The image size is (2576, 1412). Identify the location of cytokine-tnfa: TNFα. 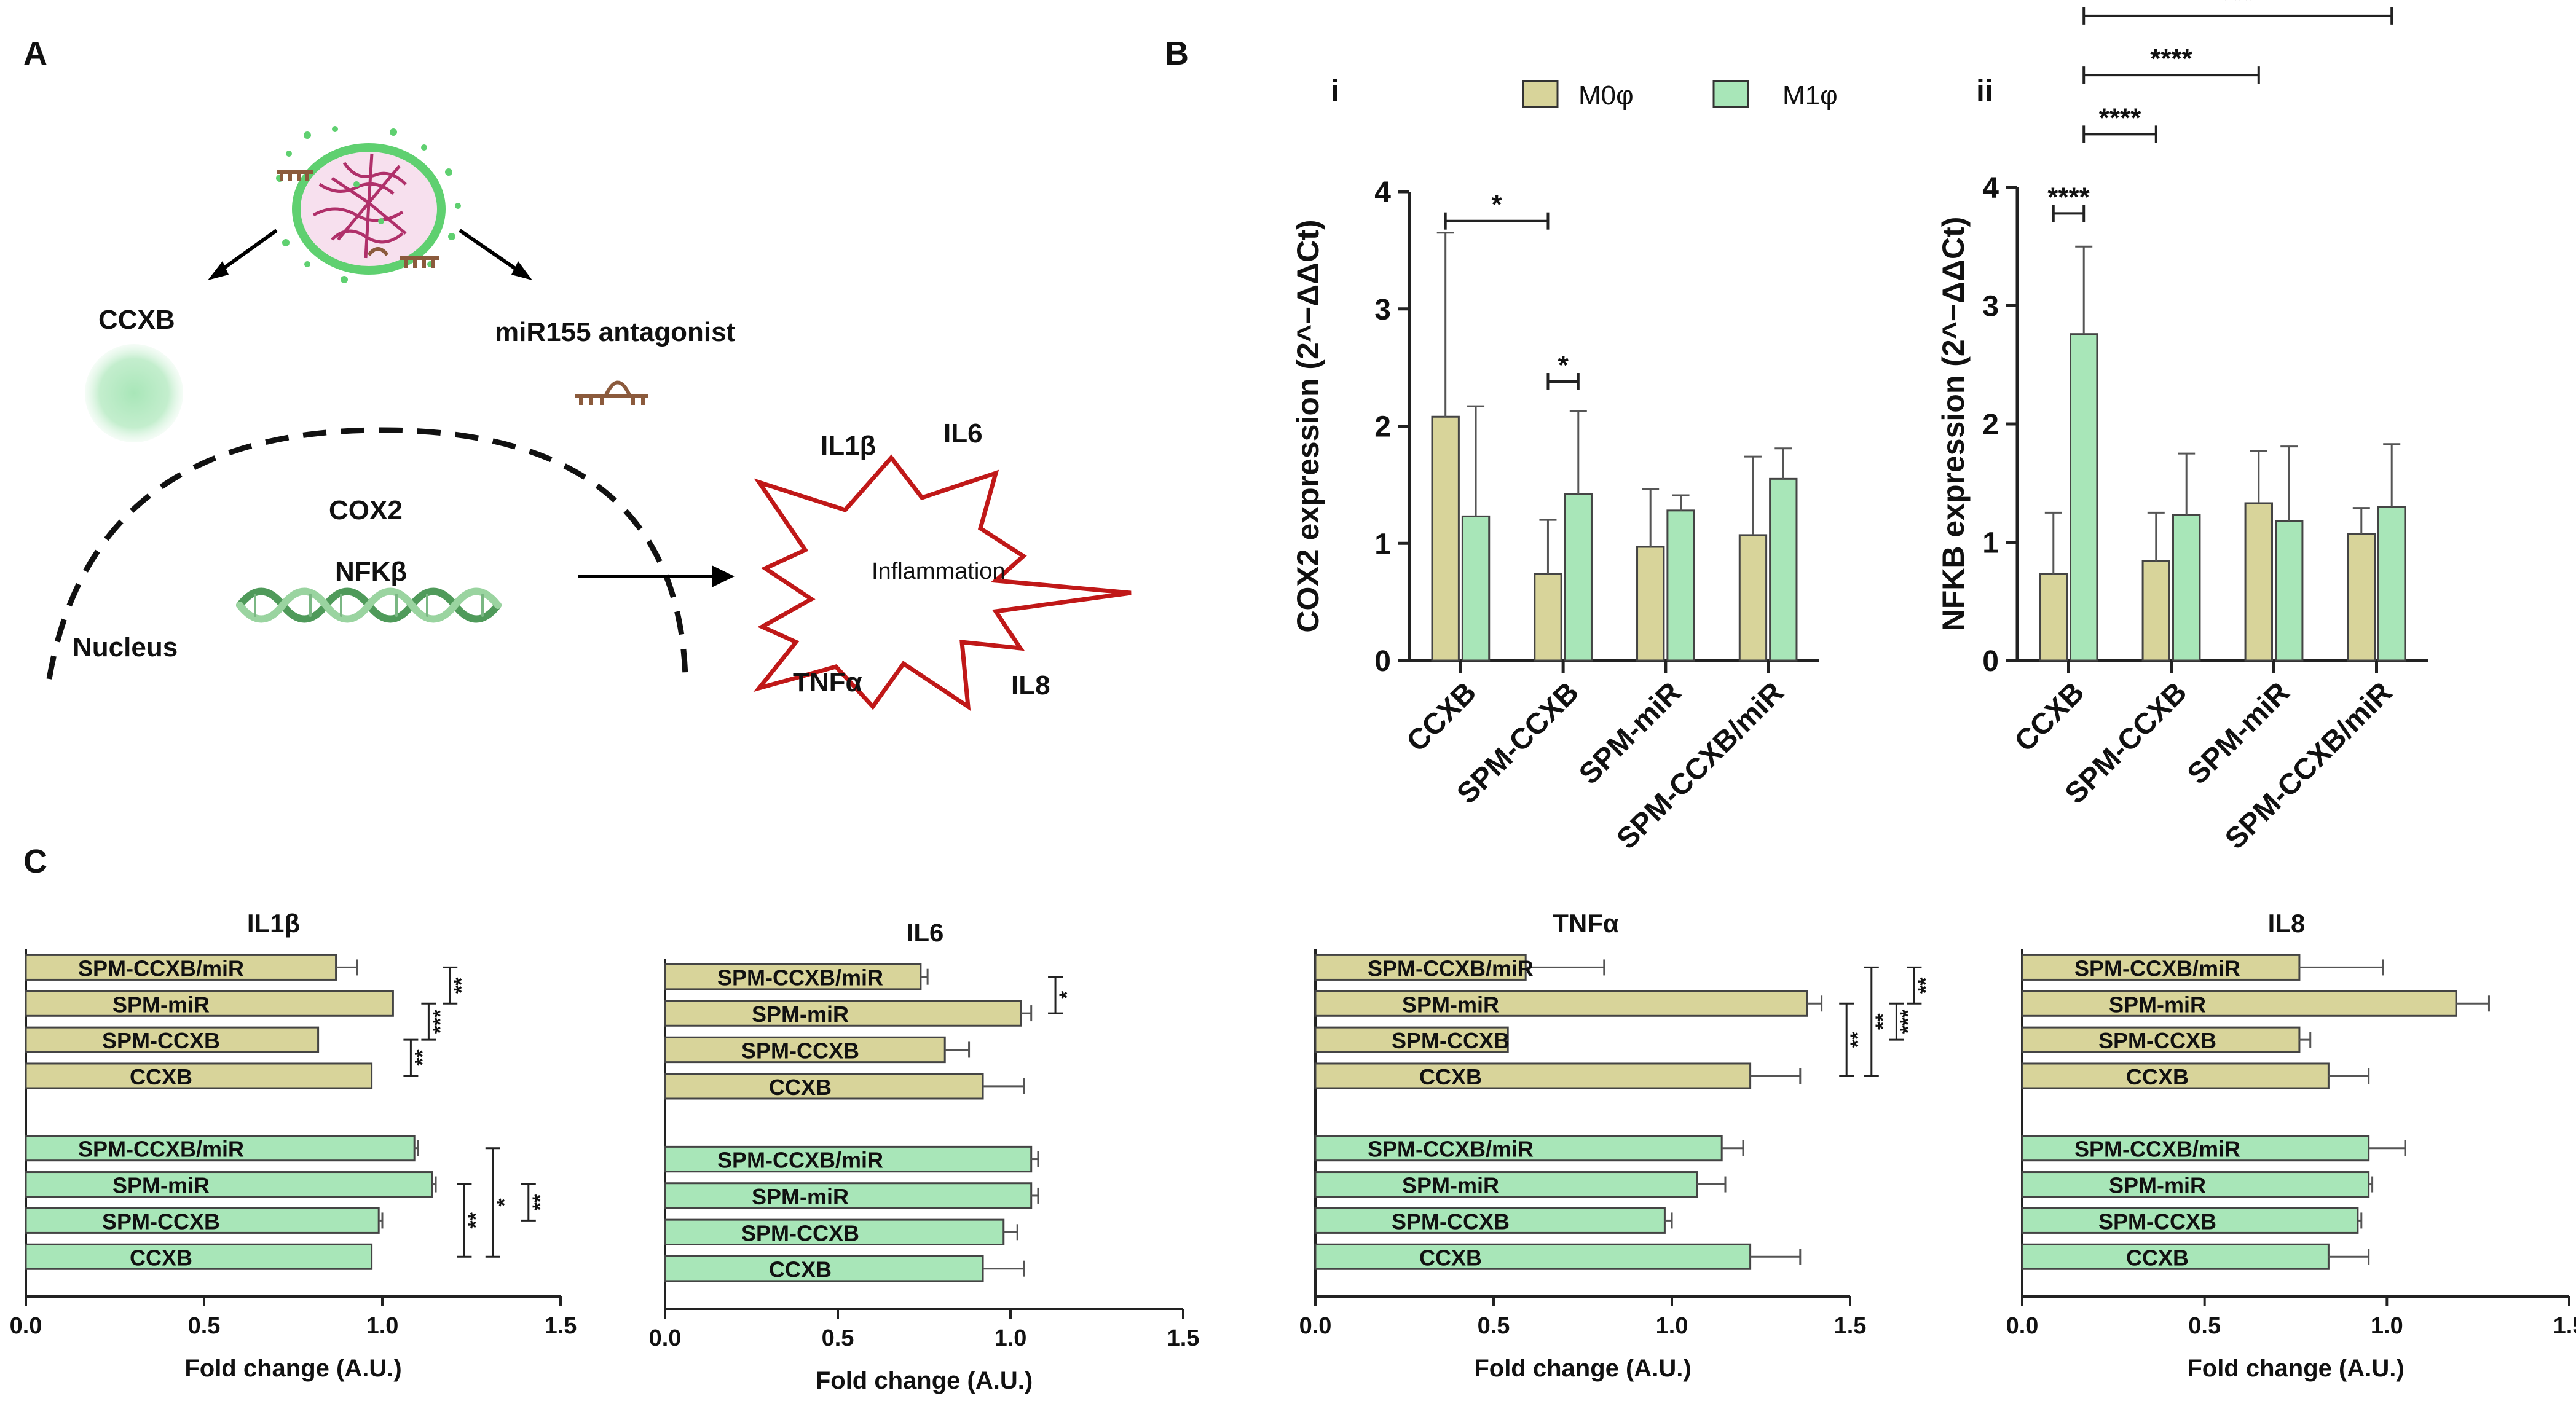
(828, 682).